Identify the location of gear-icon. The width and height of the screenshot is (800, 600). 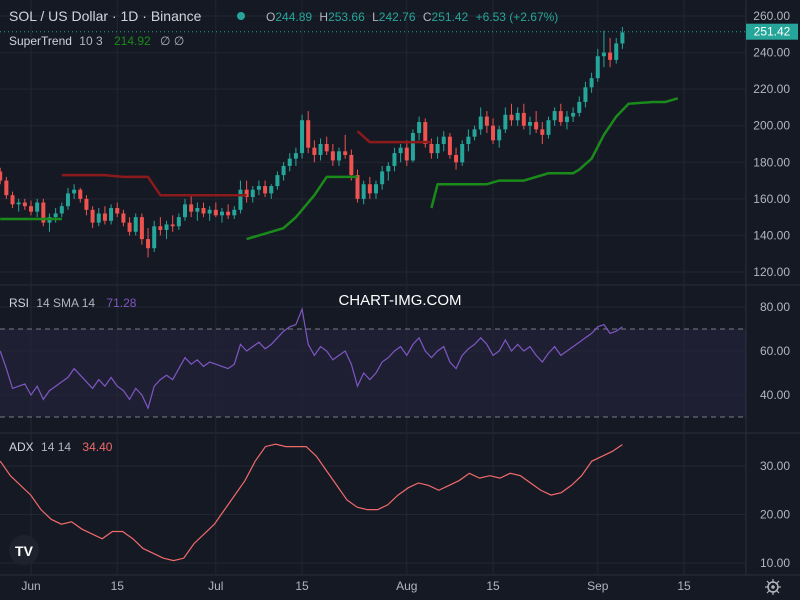
(773, 587).